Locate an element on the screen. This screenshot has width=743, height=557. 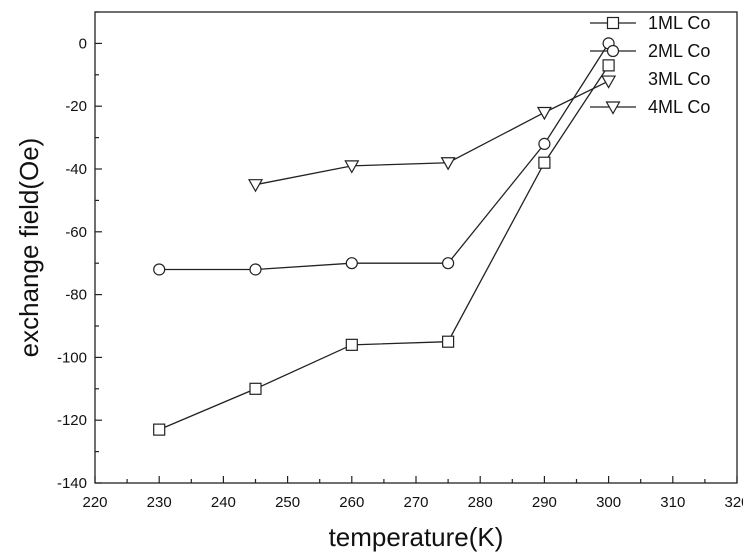
legend-label-3ml-co: 3ML Co is located at coordinates (679, 79).